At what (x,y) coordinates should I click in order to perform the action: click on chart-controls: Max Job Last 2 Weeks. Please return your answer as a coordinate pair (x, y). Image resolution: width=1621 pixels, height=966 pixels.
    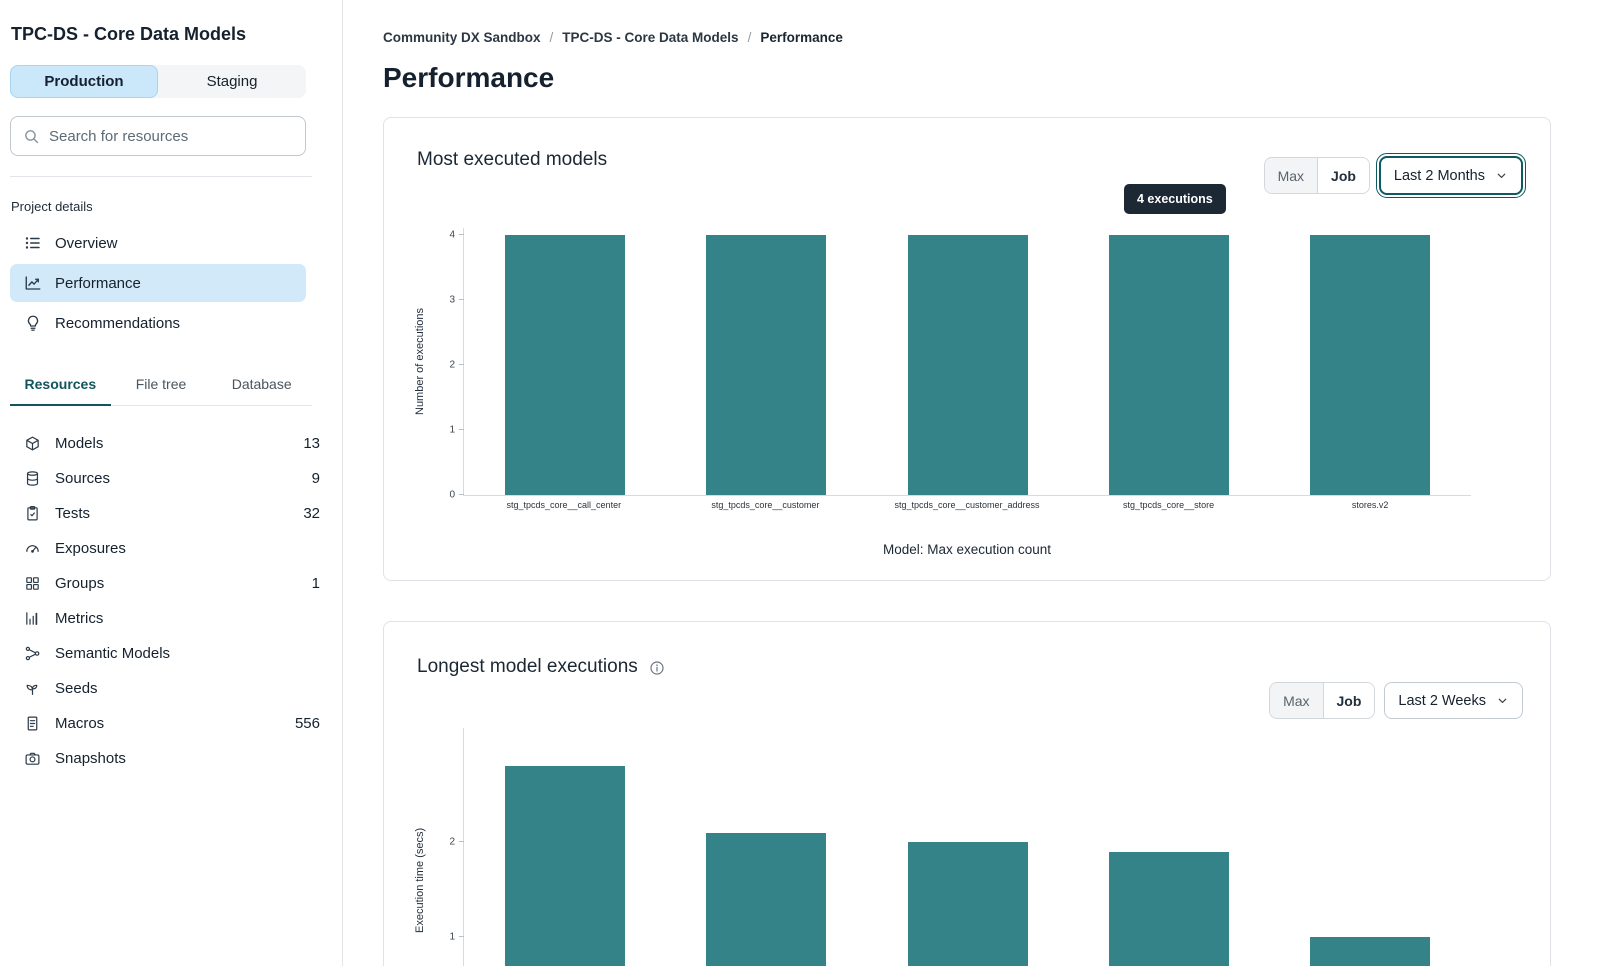
    Looking at the image, I should click on (1396, 700).